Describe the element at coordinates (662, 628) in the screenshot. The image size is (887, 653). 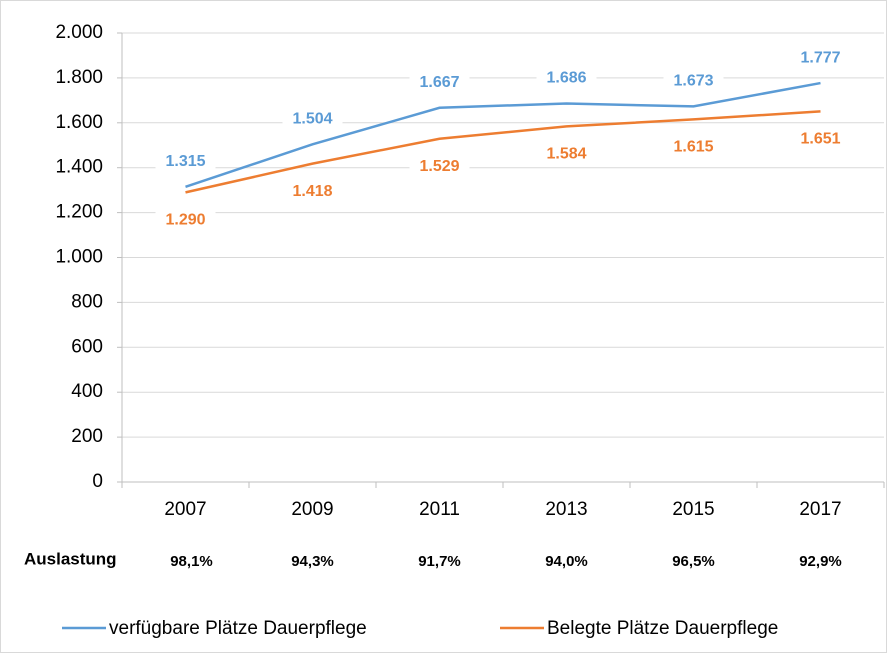
I see `legend-label: Belegte Plätze Dauerpflege` at that location.